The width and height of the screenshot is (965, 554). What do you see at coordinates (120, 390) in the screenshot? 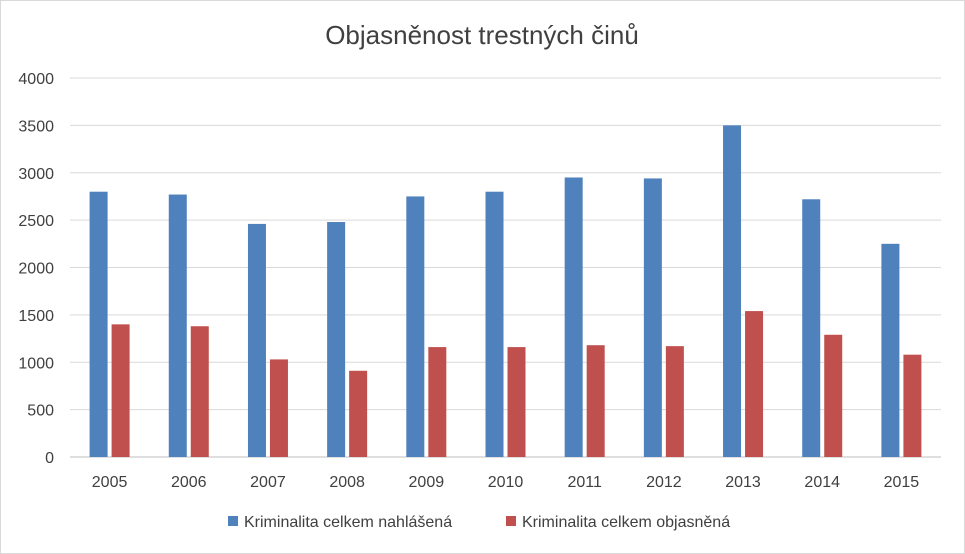
I see `bar-solved-2005` at bounding box center [120, 390].